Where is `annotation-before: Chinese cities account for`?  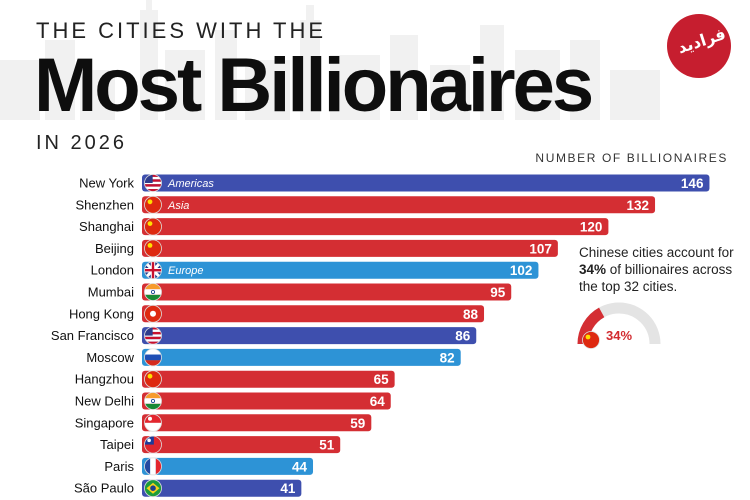
annotation-before: Chinese cities account for is located at coordinates (656, 252).